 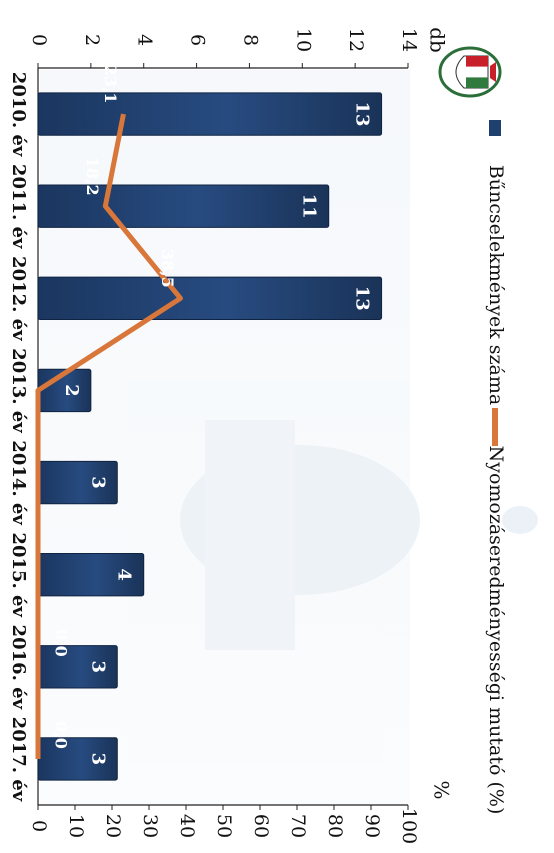 What do you see at coordinates (335, 826) in the screenshot?
I see `secondary-tick-label: 80` at bounding box center [335, 826].